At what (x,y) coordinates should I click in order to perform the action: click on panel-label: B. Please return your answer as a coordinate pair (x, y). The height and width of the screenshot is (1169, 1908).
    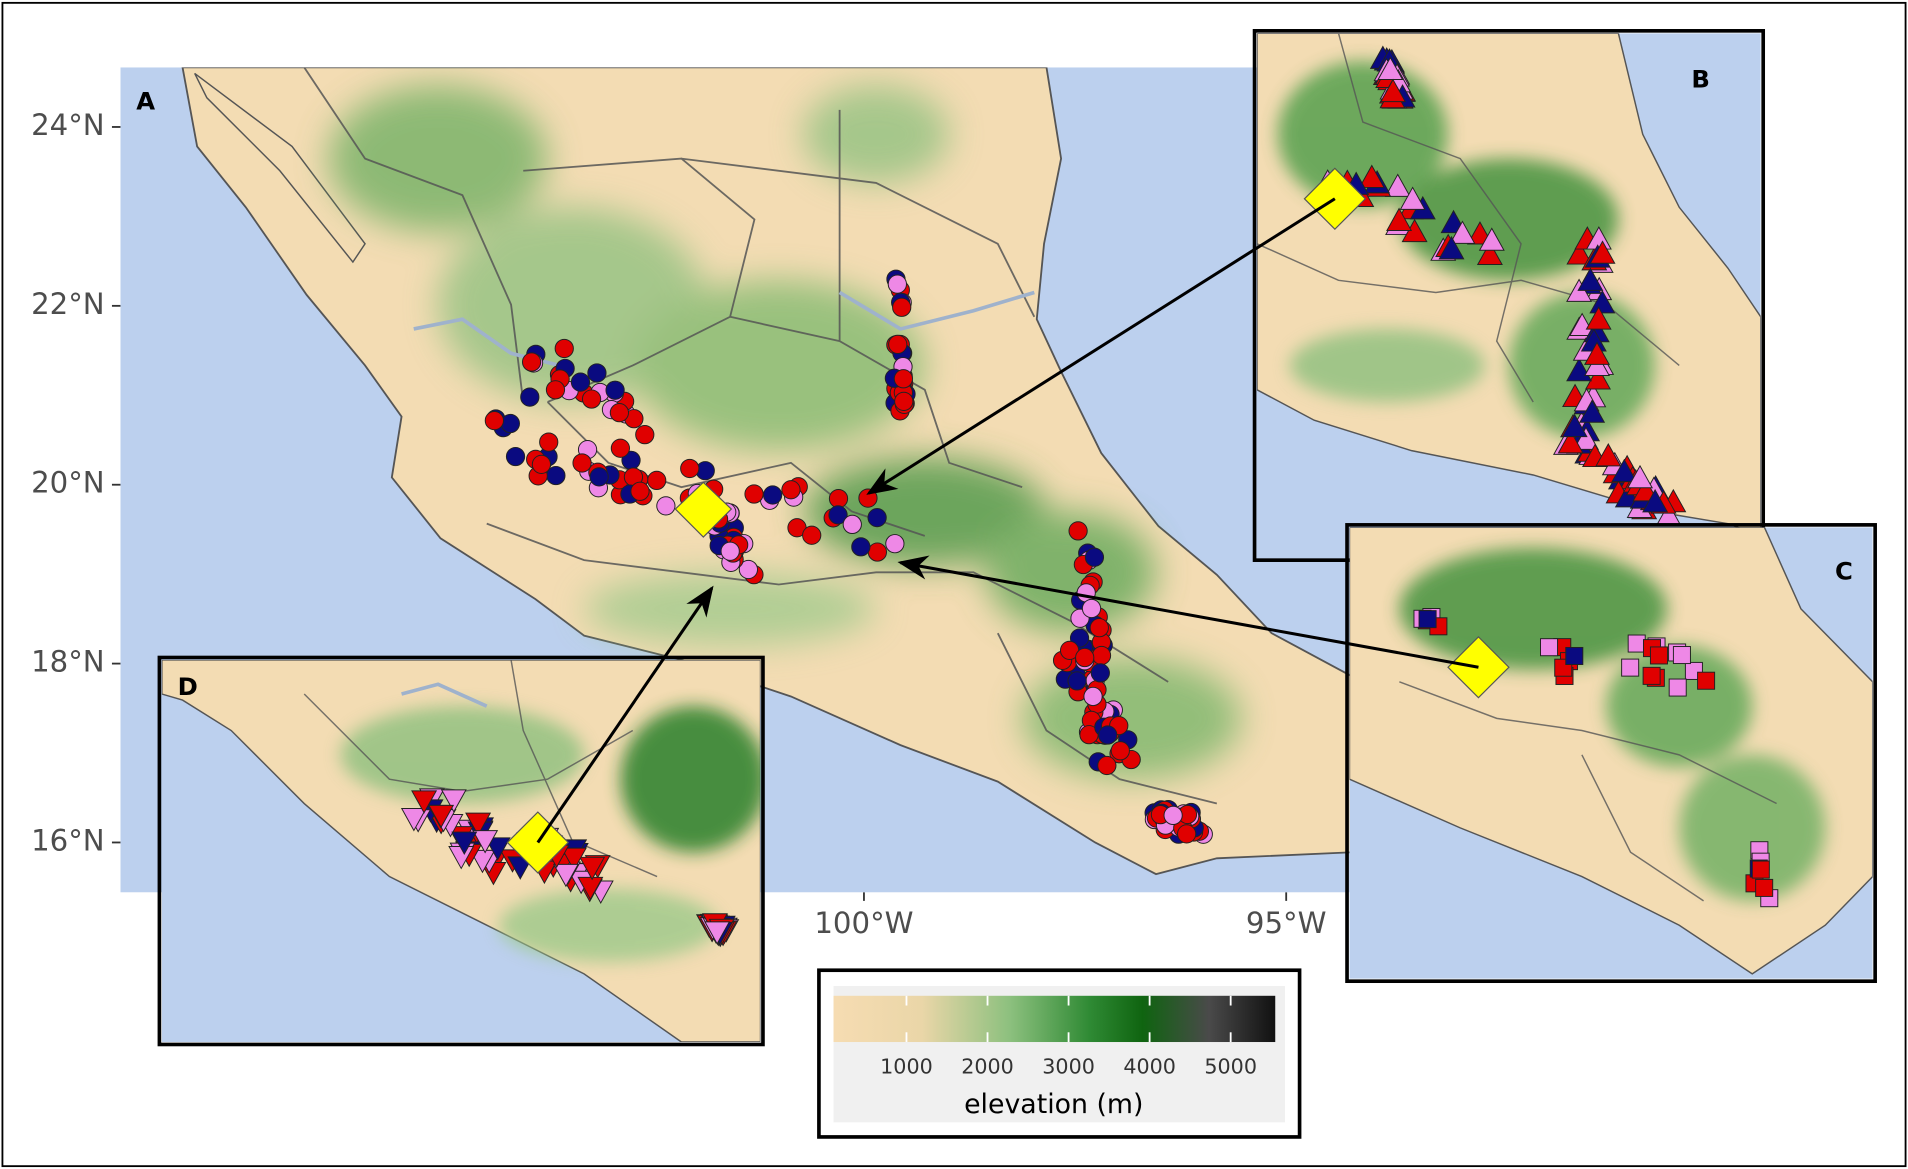
    Looking at the image, I should click on (1700, 79).